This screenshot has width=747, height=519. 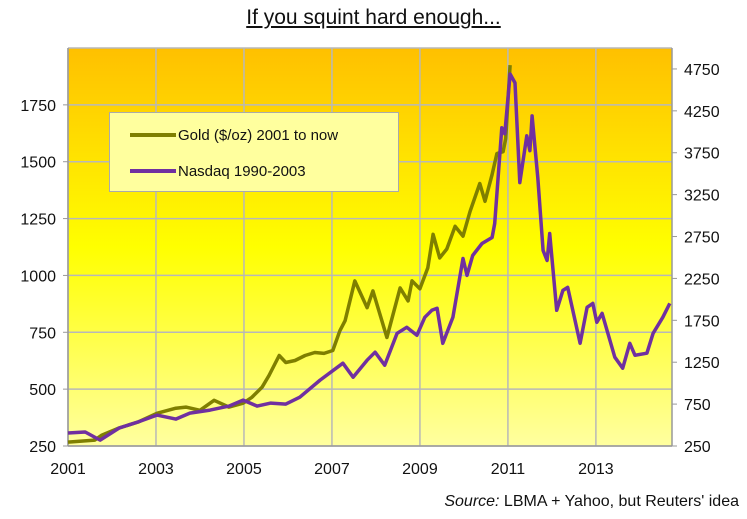 What do you see at coordinates (38, 106) in the screenshot?
I see `y-tick-label: 1750` at bounding box center [38, 106].